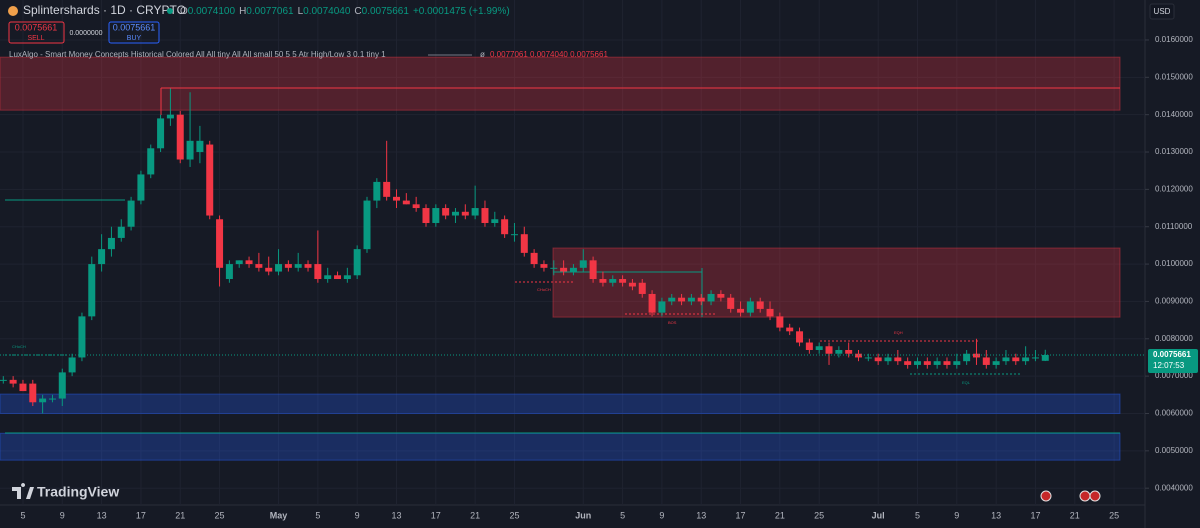  I want to click on ohlc-key: L, so click(301, 11).